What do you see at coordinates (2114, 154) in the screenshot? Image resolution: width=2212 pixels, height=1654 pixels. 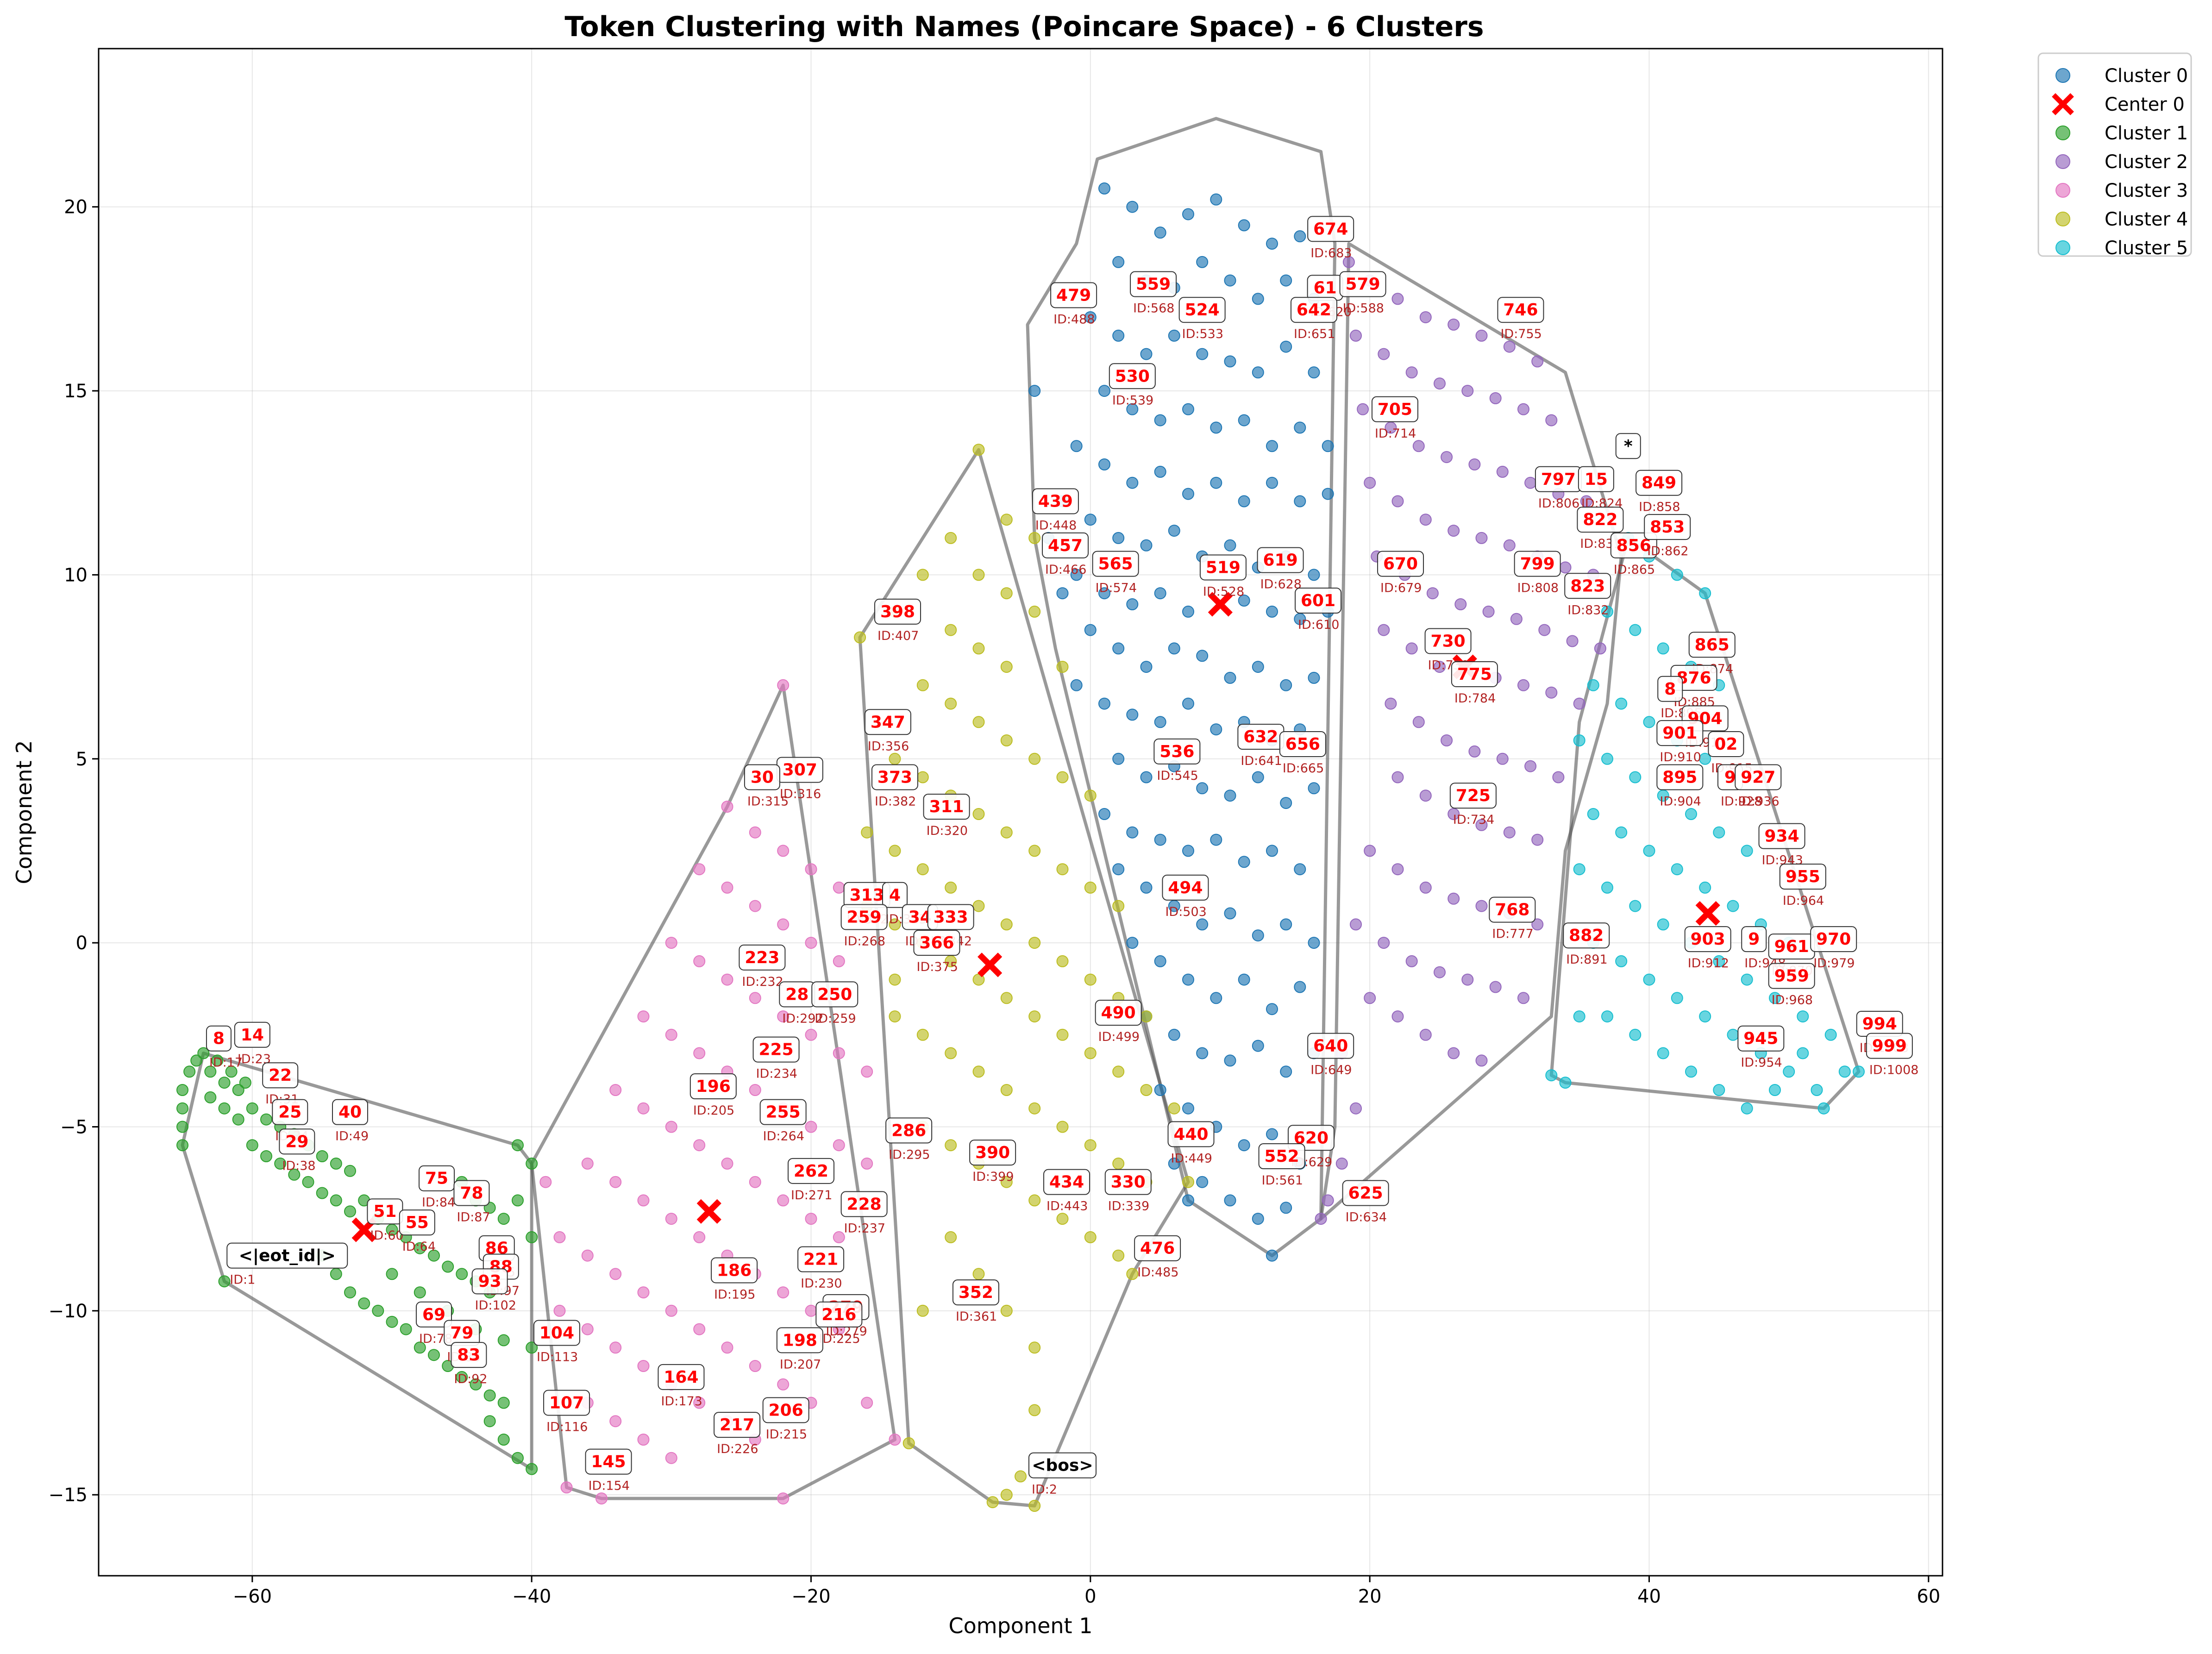 I see `legend-box` at bounding box center [2114, 154].